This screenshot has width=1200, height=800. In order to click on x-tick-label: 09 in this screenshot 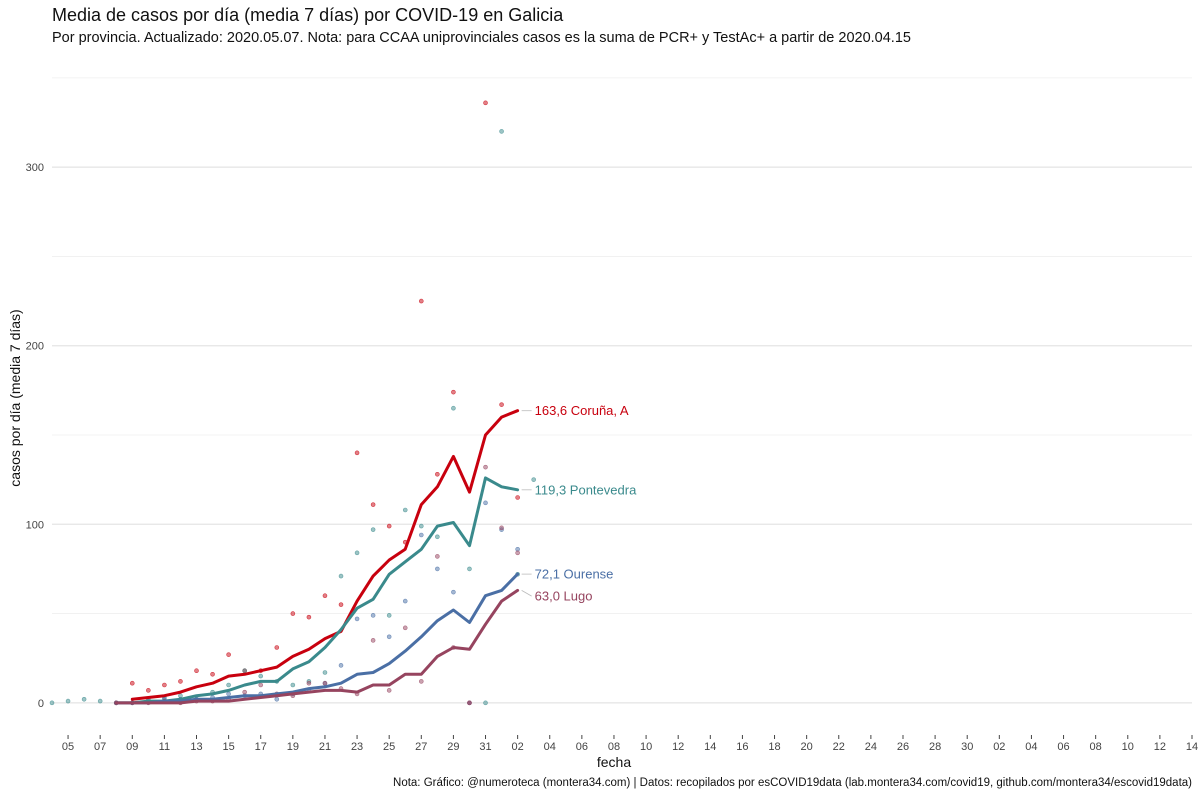, I will do `click(132, 747)`.